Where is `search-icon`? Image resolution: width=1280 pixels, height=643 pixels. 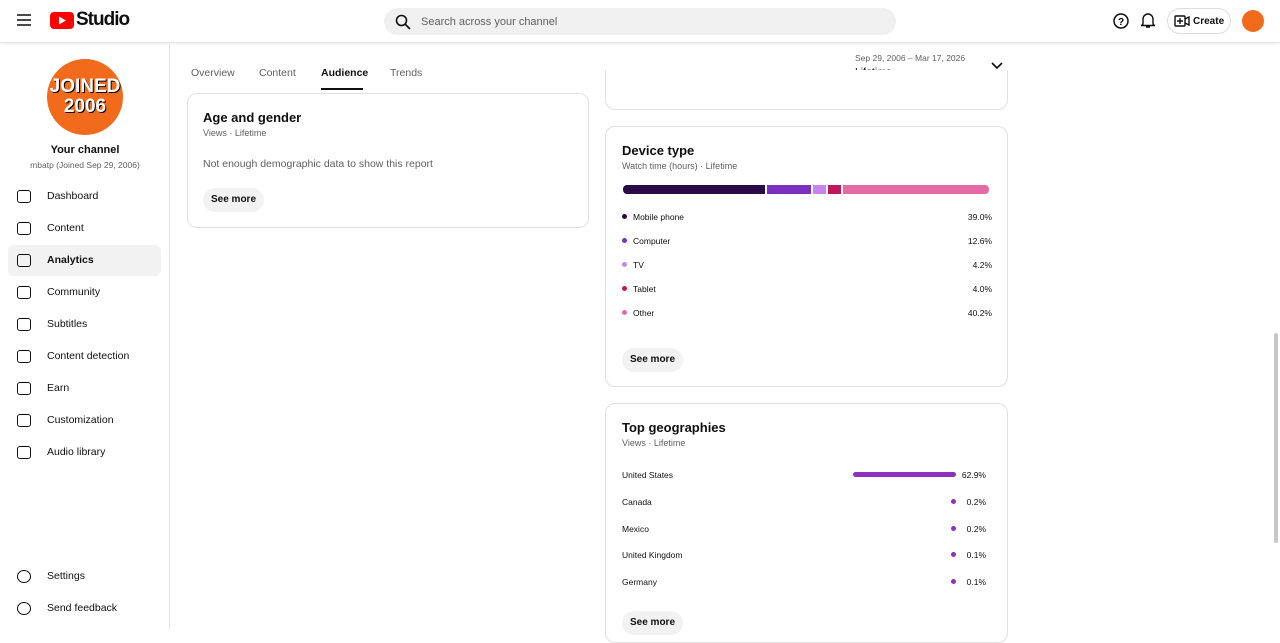 search-icon is located at coordinates (403, 22).